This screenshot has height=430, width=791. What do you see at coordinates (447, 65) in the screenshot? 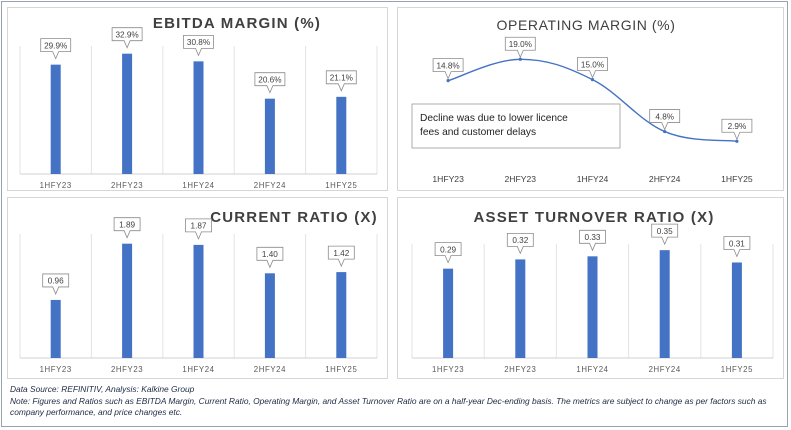
I see `data-label: 14.8%` at bounding box center [447, 65].